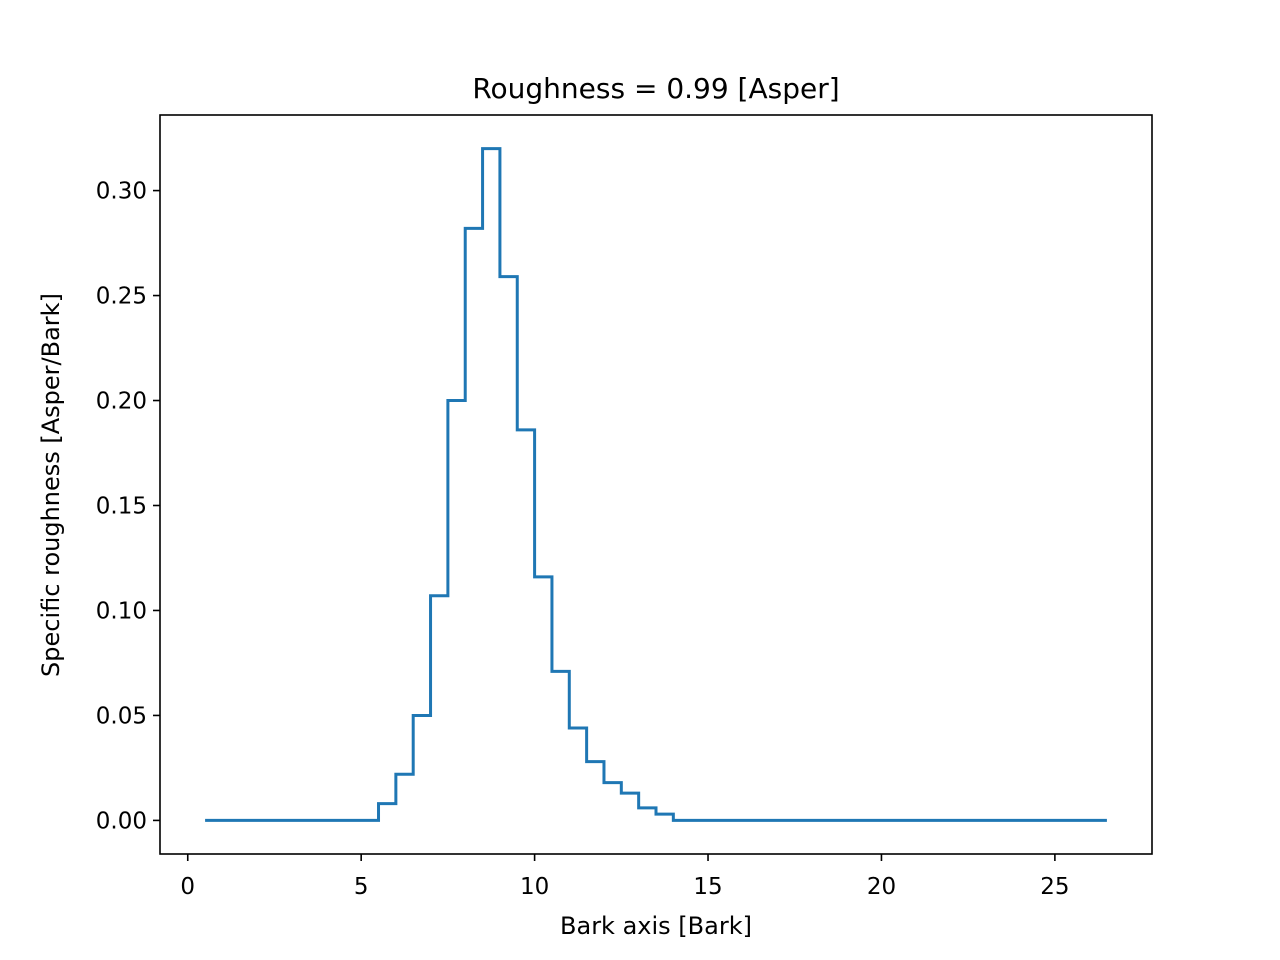 This screenshot has width=1280, height=960. I want to click on x-tick-label: 20, so click(881, 887).